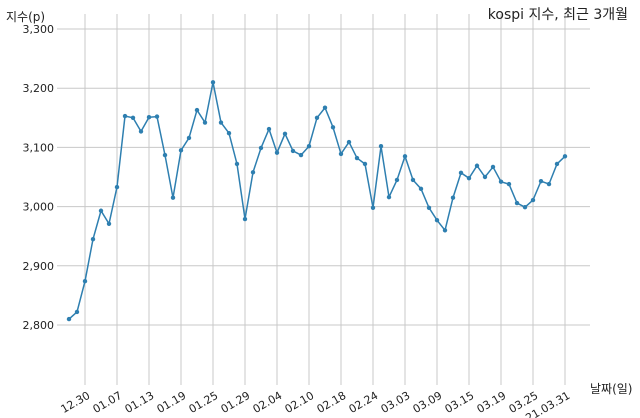 This screenshot has width=640, height=418. I want to click on y-tick-label: 2,900, so click(39, 266).